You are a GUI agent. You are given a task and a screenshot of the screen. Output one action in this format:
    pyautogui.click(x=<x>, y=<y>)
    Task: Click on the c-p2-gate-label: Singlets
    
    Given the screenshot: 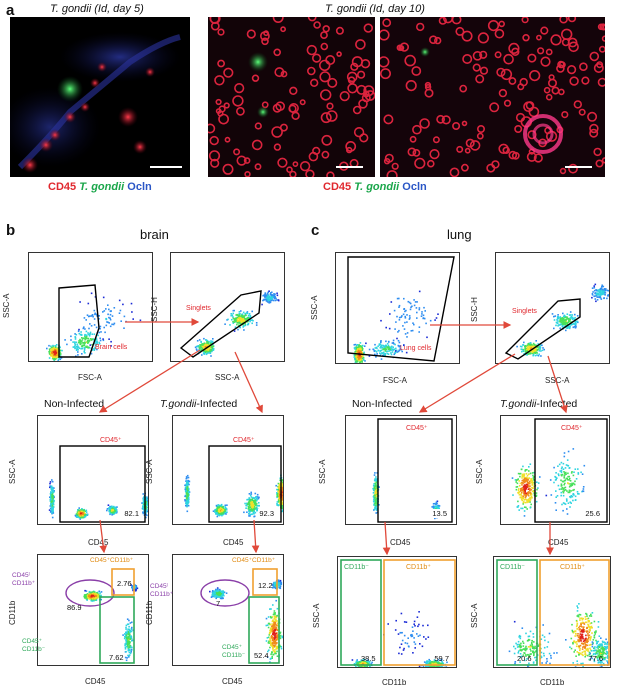 What is the action you would take?
    pyautogui.click(x=524, y=311)
    